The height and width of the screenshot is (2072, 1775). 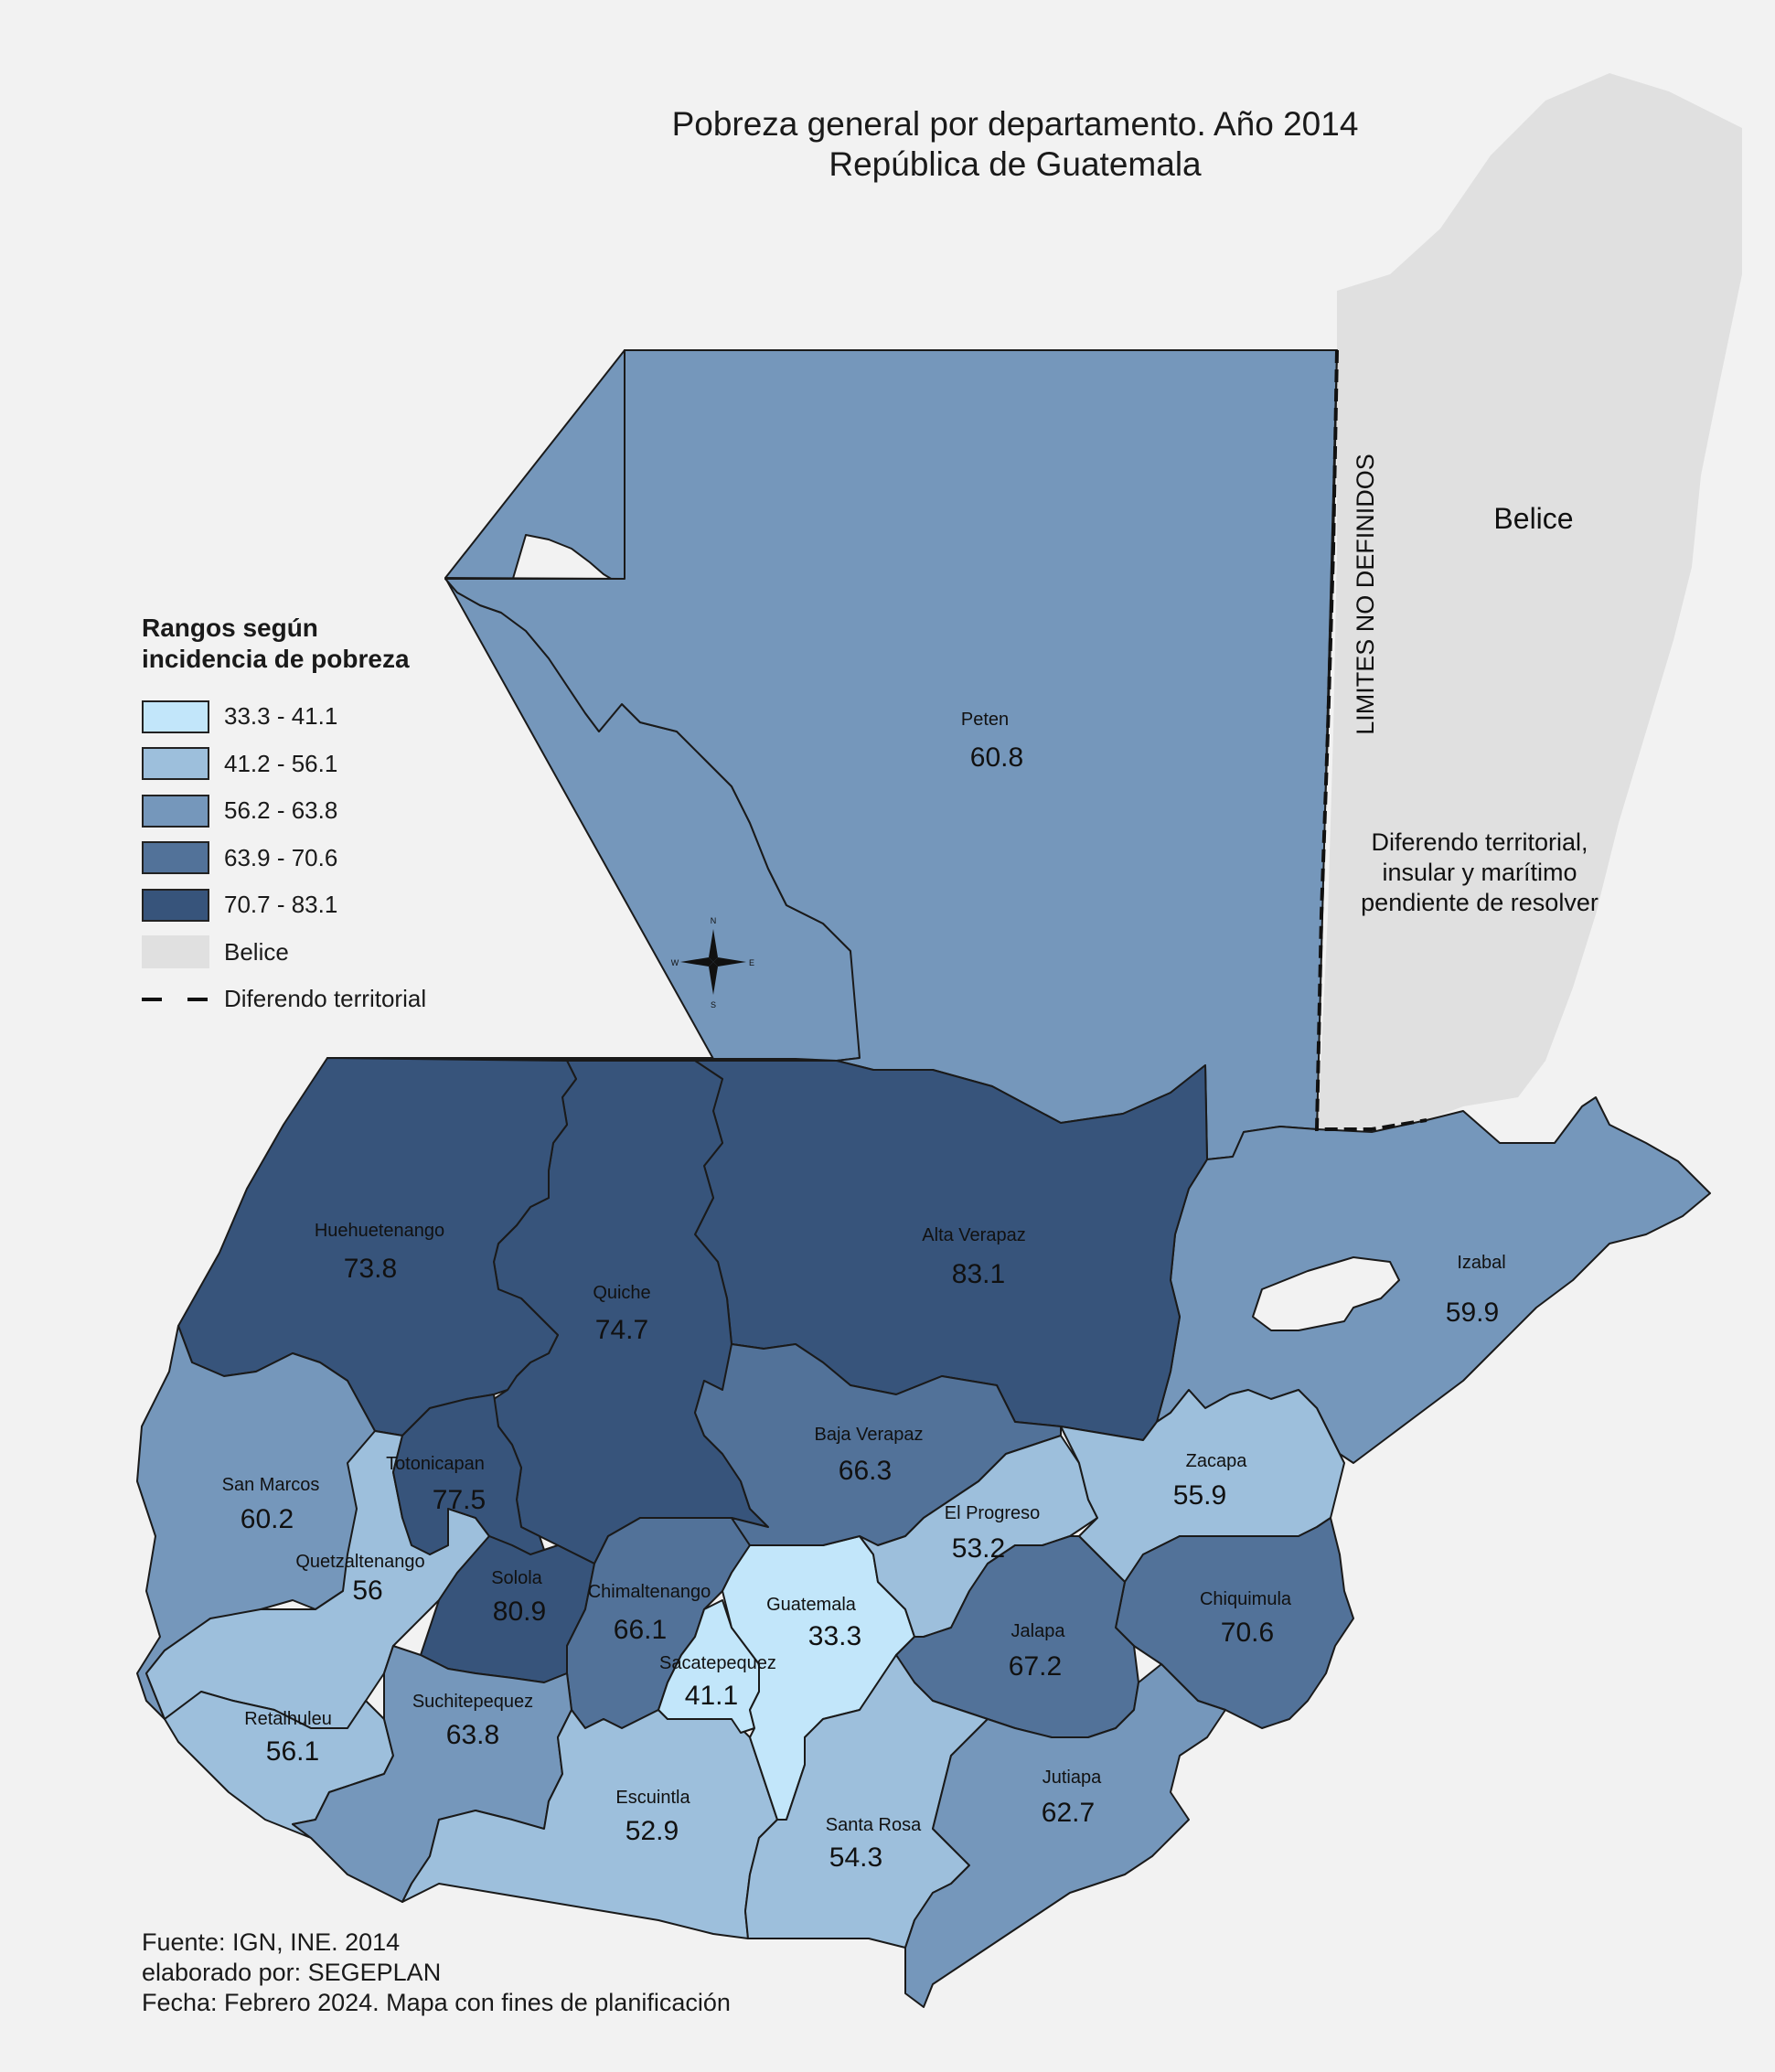 What do you see at coordinates (519, 1612) in the screenshot?
I see `dept-value-solola: 80.9` at bounding box center [519, 1612].